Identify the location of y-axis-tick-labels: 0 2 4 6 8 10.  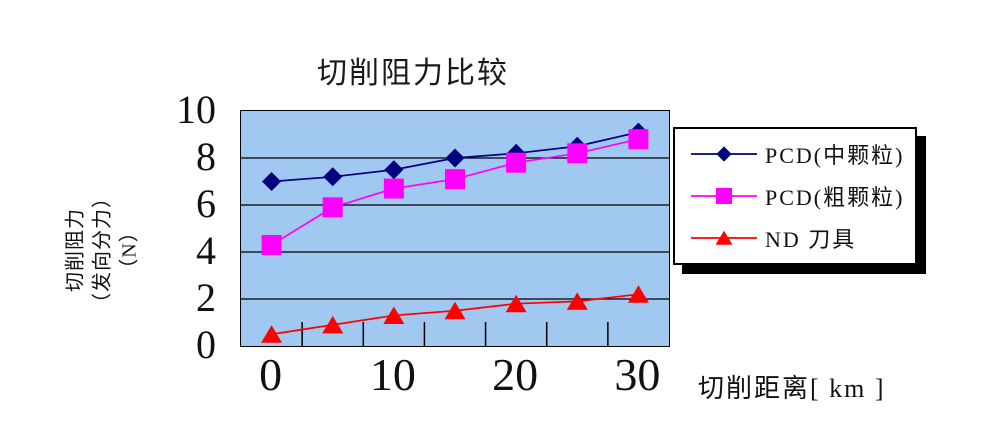
(171, 227).